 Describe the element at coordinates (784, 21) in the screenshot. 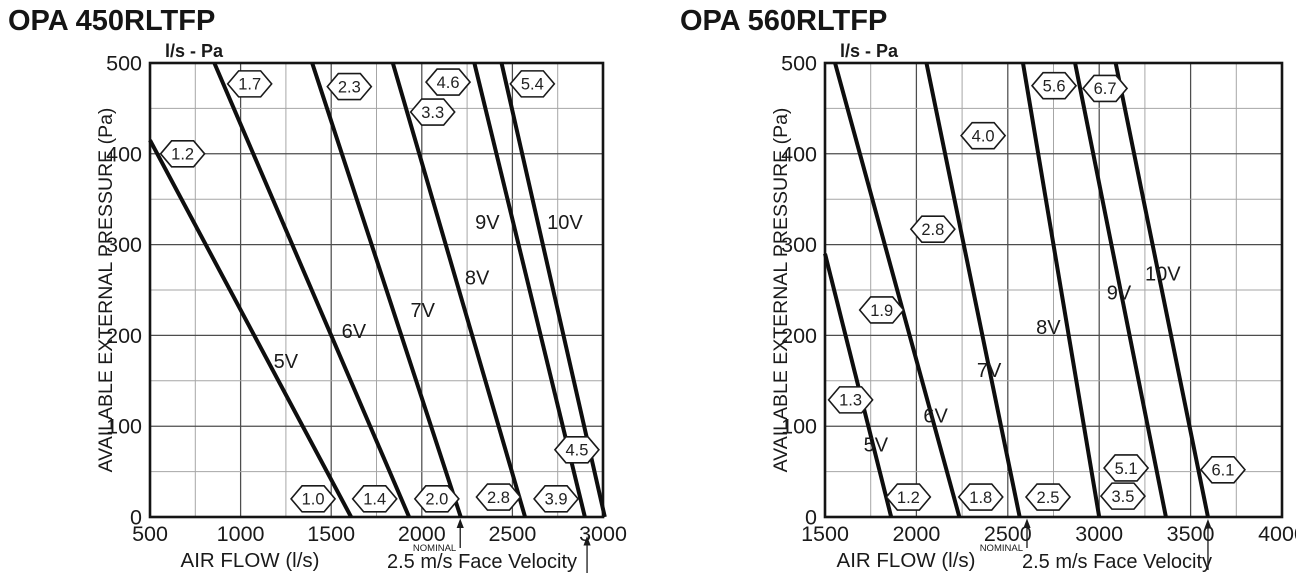

I see `chart-title-right: OPA 560RLTFP` at that location.